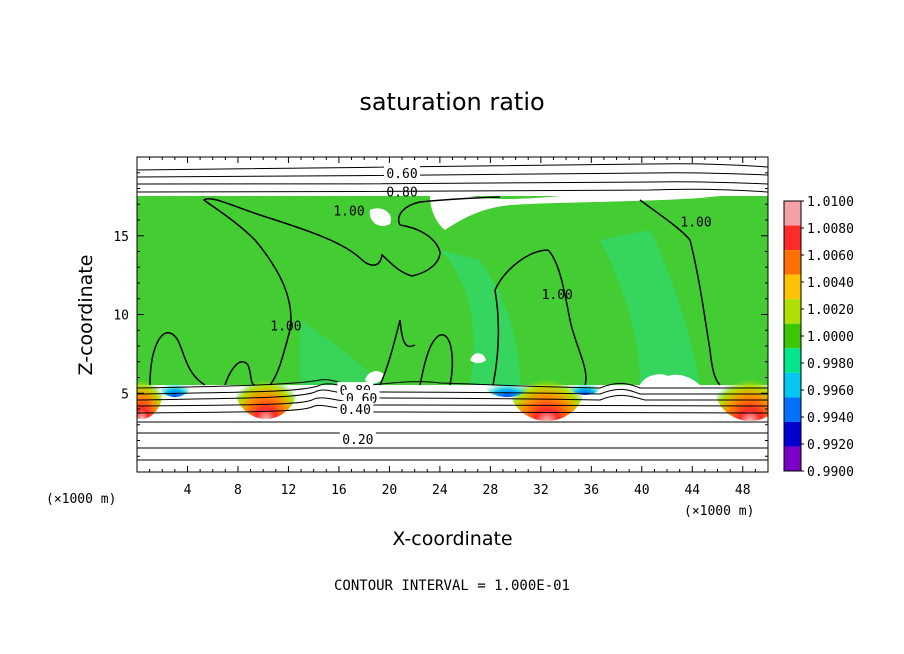 This screenshot has height=654, width=904. I want to click on x-unit-label-left: (×1000 m), so click(81, 499).